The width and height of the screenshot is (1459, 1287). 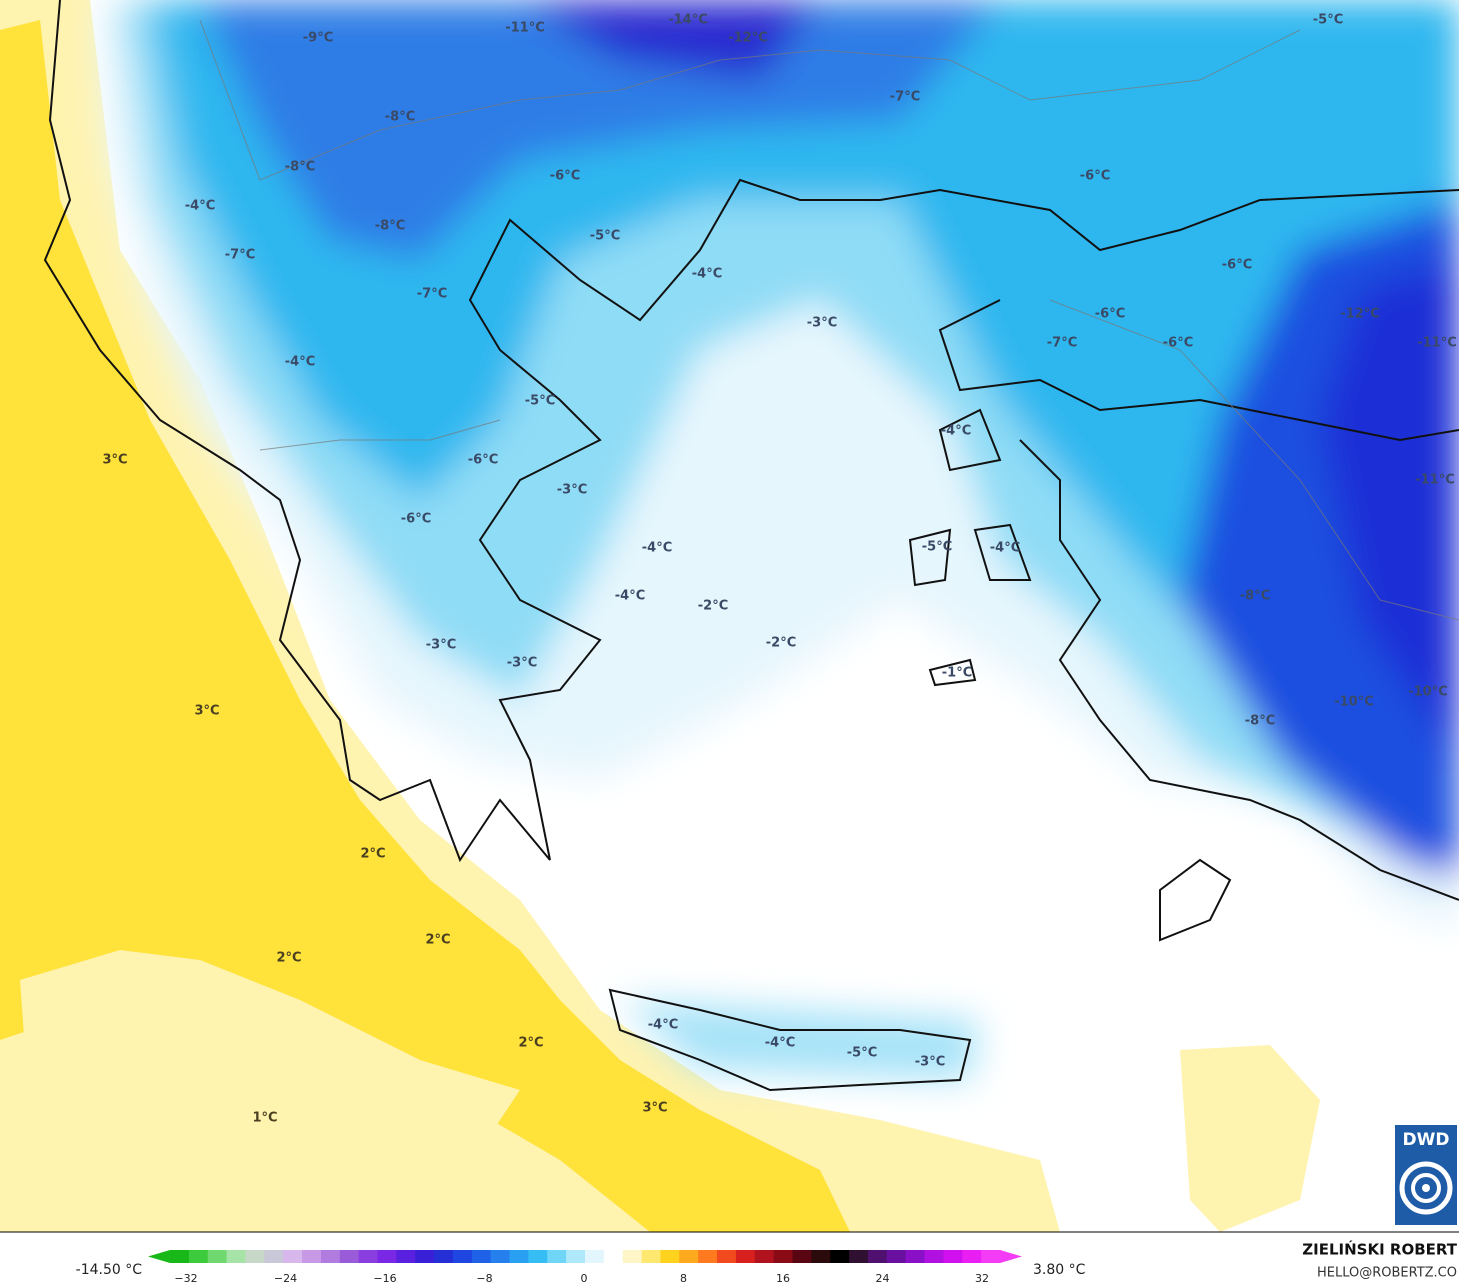 I want to click on logo-spiral, so click(x=1426, y=1188).